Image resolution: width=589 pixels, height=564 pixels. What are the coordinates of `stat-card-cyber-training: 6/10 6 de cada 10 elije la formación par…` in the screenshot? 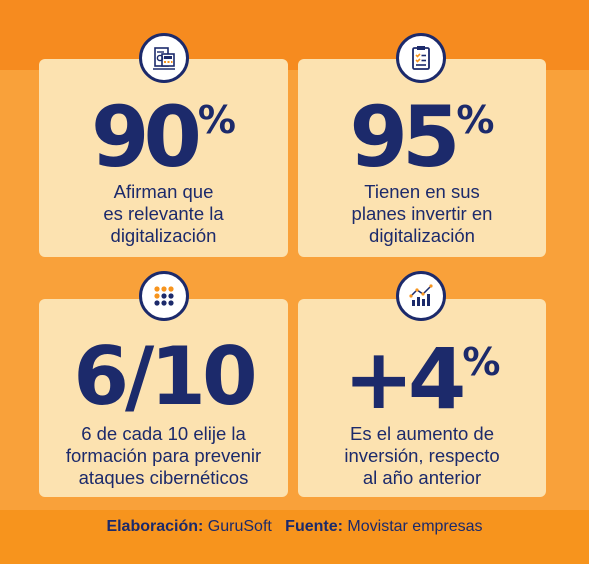 It's located at (163, 398).